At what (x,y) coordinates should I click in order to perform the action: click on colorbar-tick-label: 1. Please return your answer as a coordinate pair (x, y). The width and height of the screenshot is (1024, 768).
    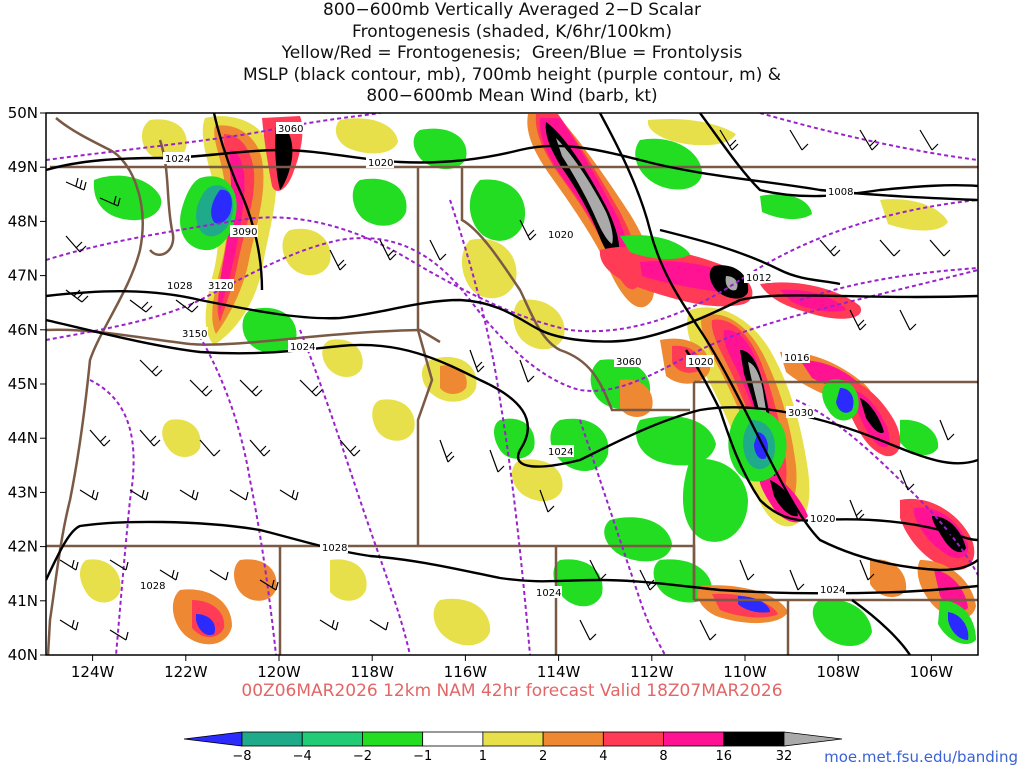
    Looking at the image, I should click on (483, 756).